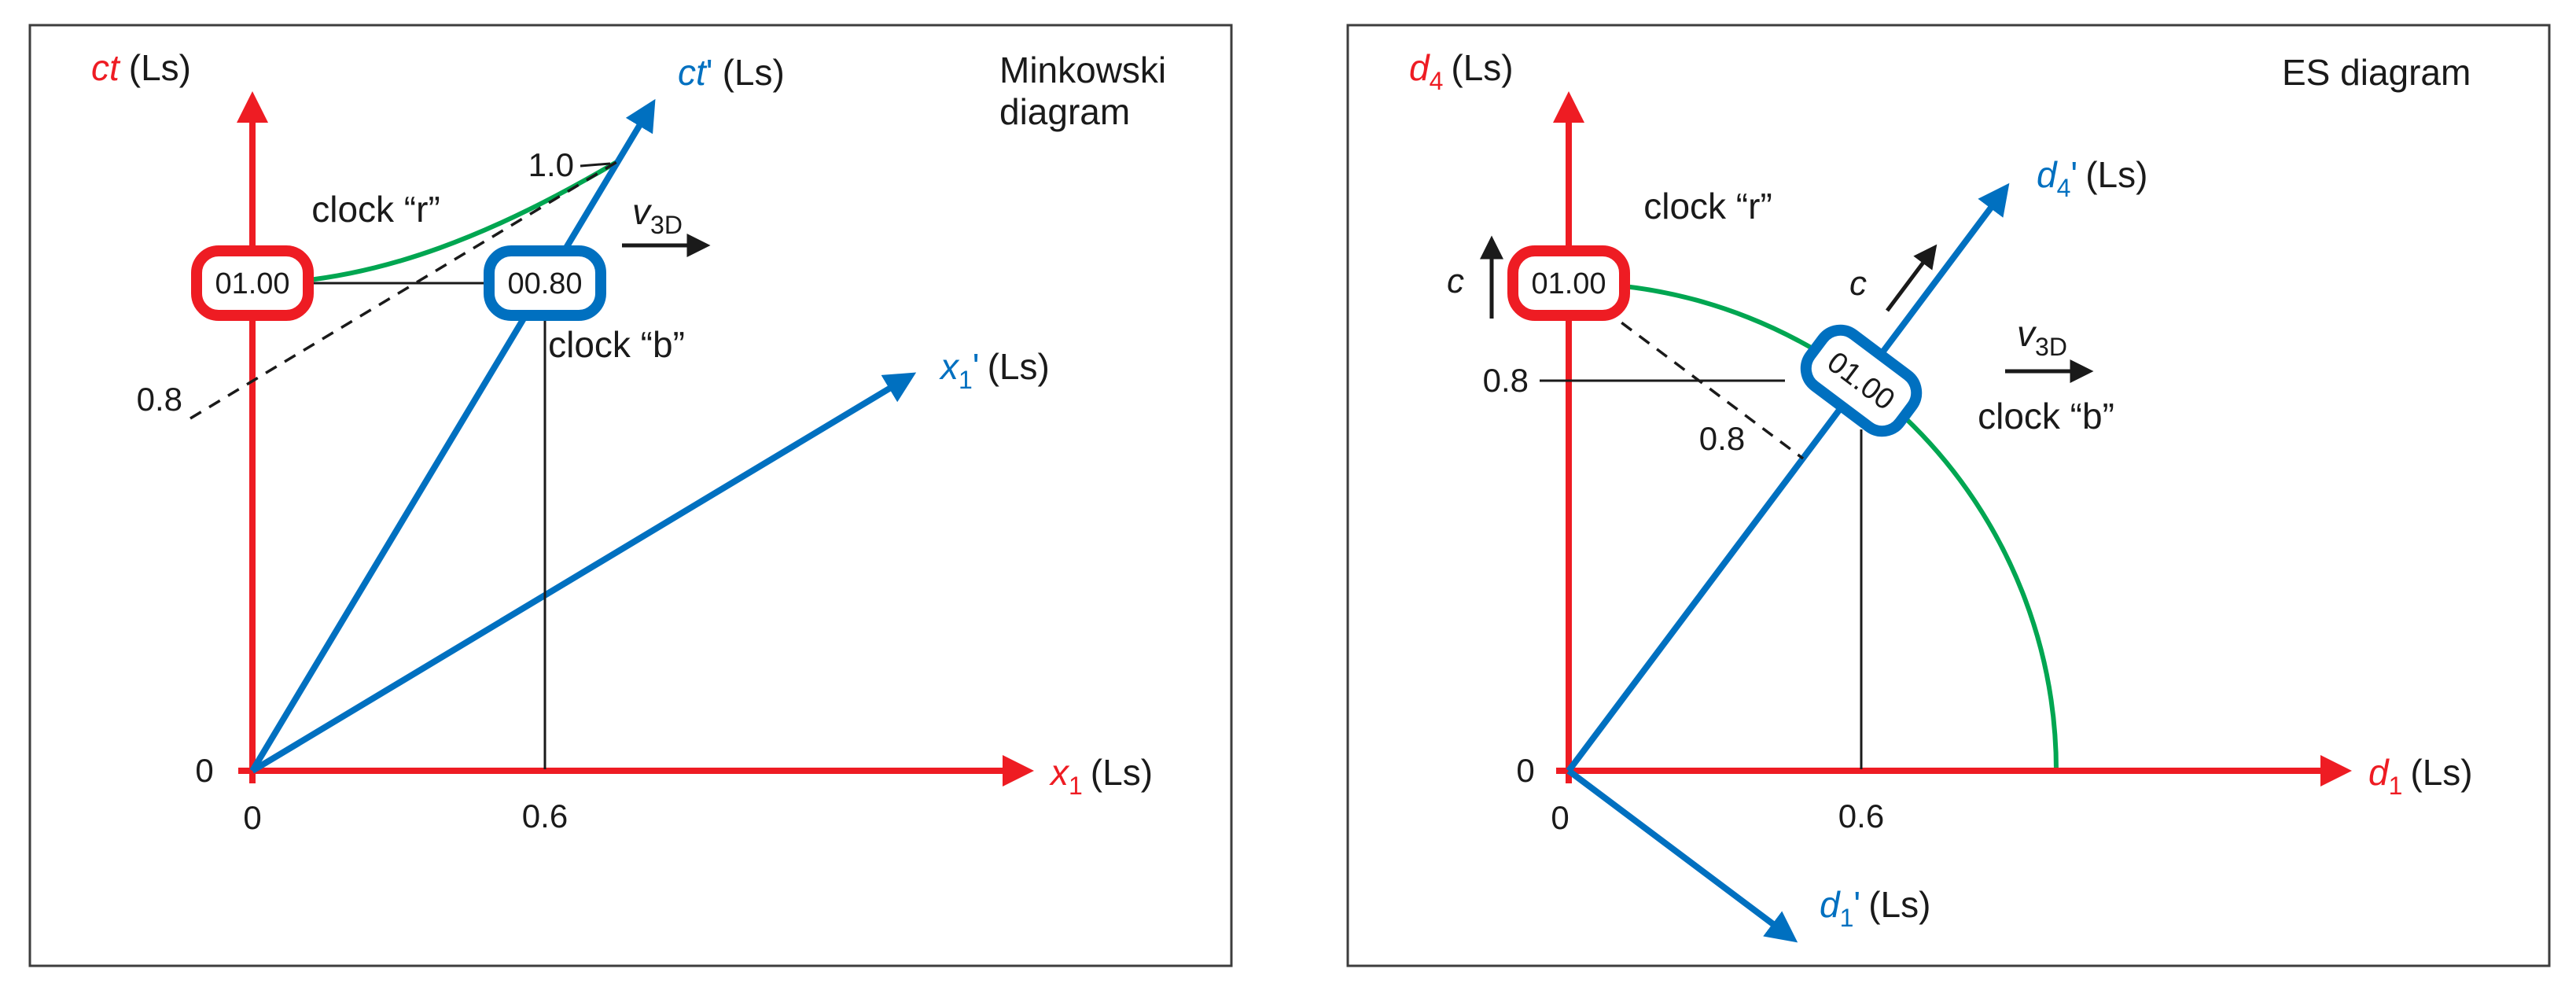 Image resolution: width=2576 pixels, height=991 pixels. Describe the element at coordinates (731, 72) in the screenshot. I see `ct-prime-axis-label: ct' (Ls)` at that location.